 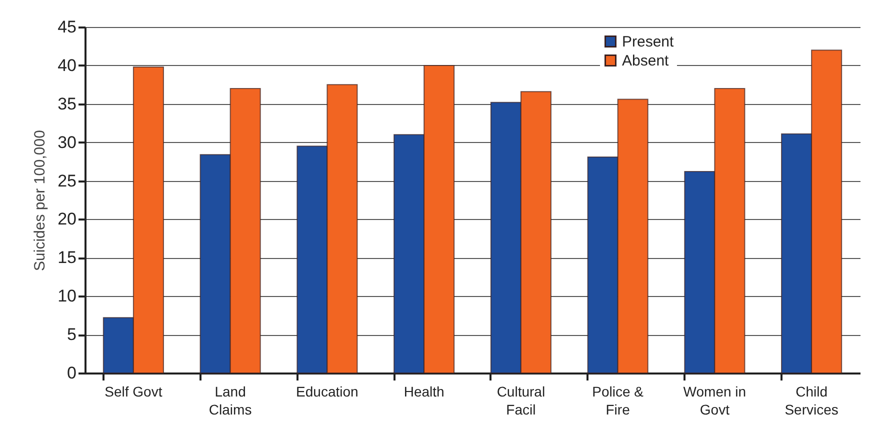 What do you see at coordinates (424, 392) in the screenshot?
I see `x-tick-label: Health` at bounding box center [424, 392].